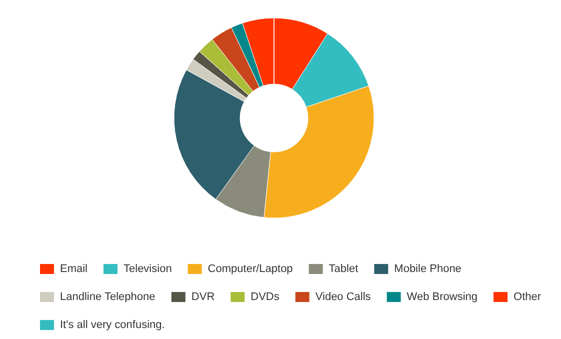 This screenshot has width=561, height=339. Describe the element at coordinates (343, 269) in the screenshot. I see `legend-label: Tablet` at that location.